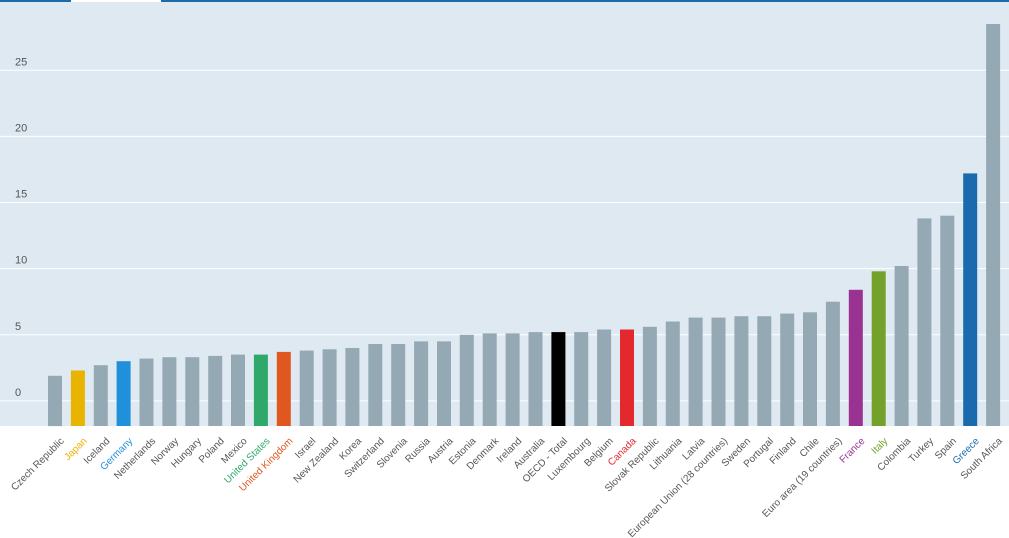  I want to click on bar-italy, so click(878, 348).